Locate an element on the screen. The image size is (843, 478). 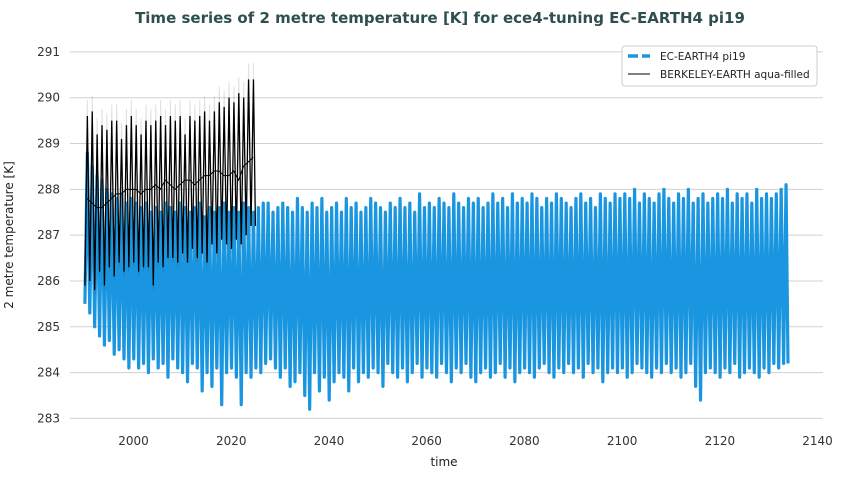
y-tick-label: 284 is located at coordinates (48, 373).